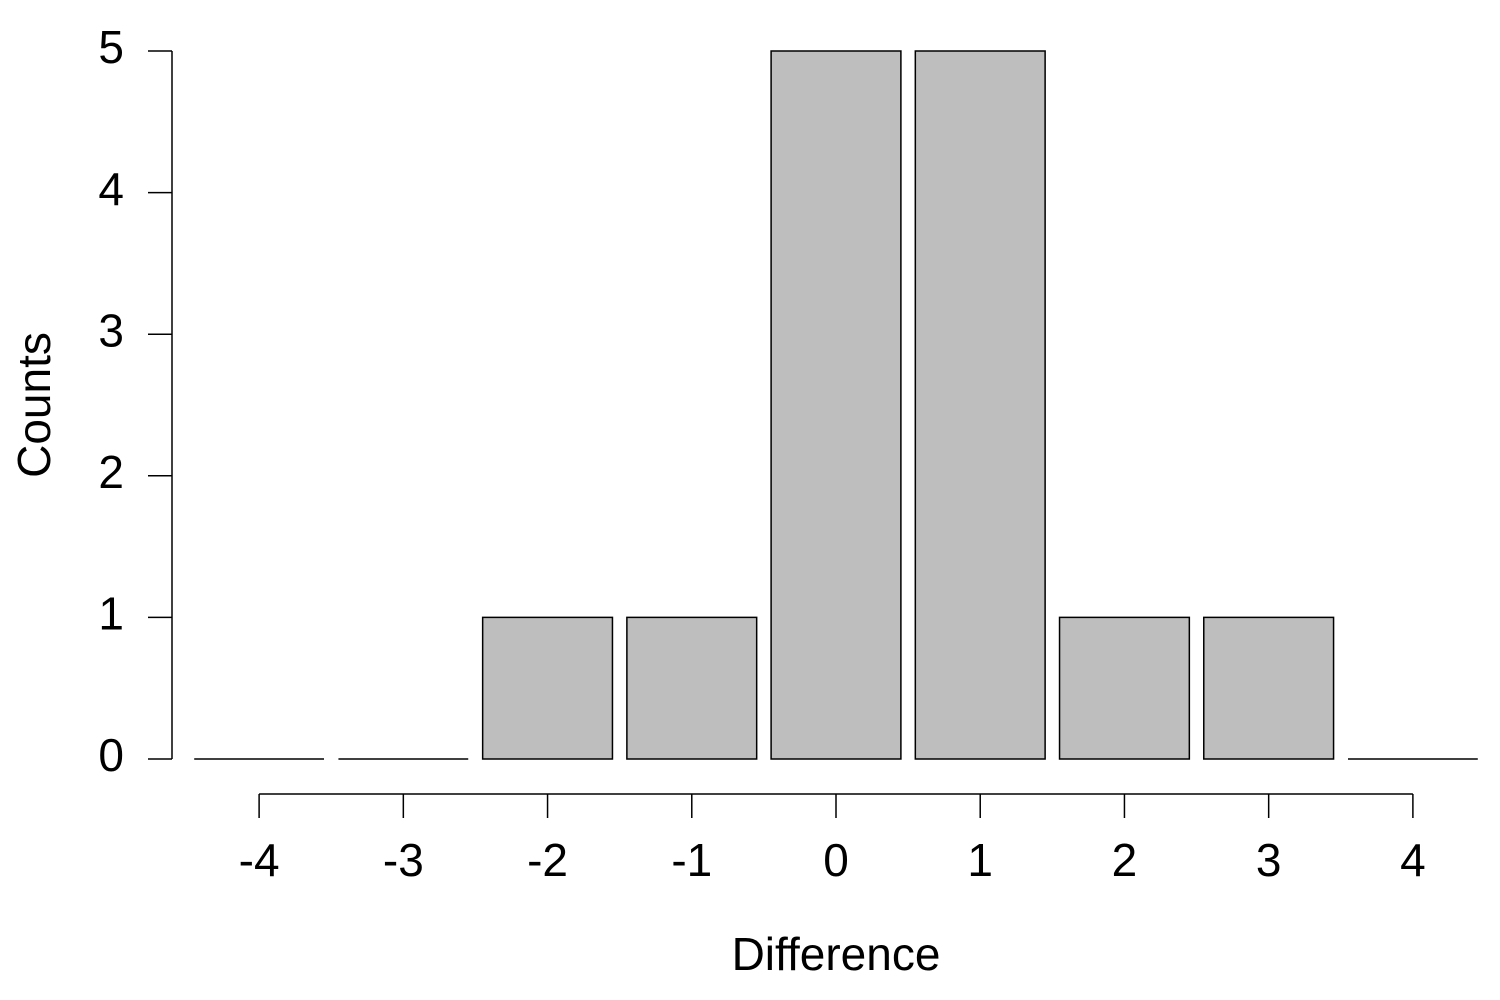 This screenshot has height=1000, width=1500. Describe the element at coordinates (34, 405) in the screenshot. I see `y-axis-label: Counts` at that location.